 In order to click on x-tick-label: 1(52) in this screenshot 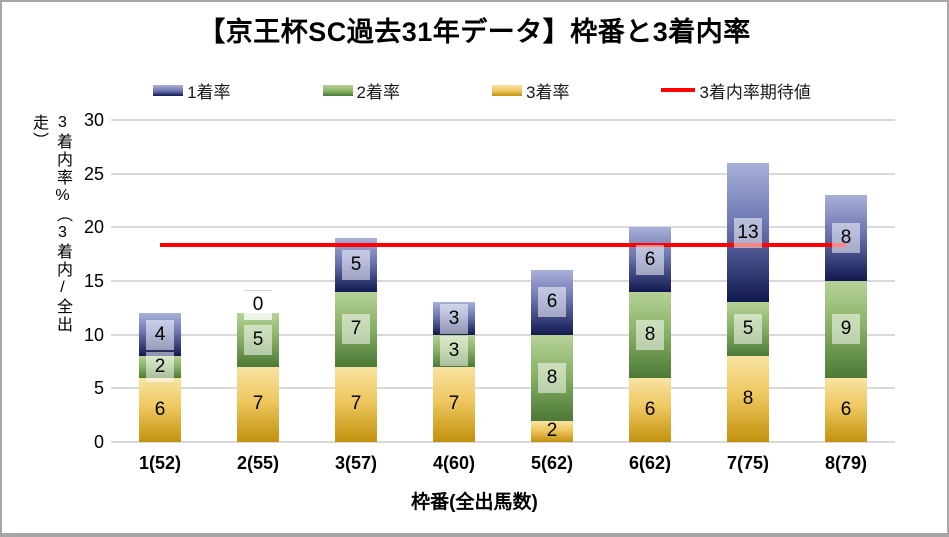, I will do `click(160, 463)`.